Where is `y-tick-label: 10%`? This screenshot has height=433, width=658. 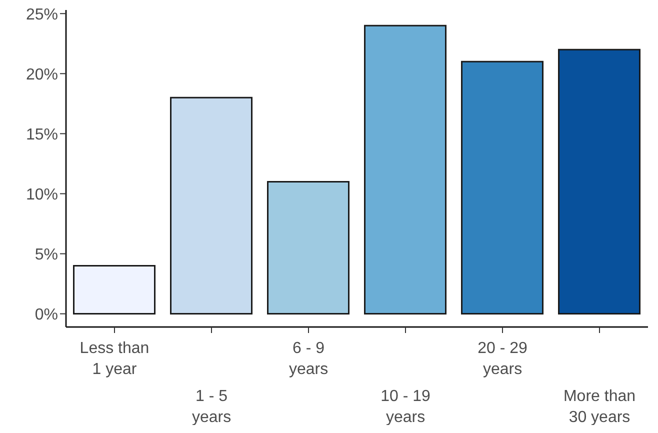 y-tick-label: 10% is located at coordinates (42, 195).